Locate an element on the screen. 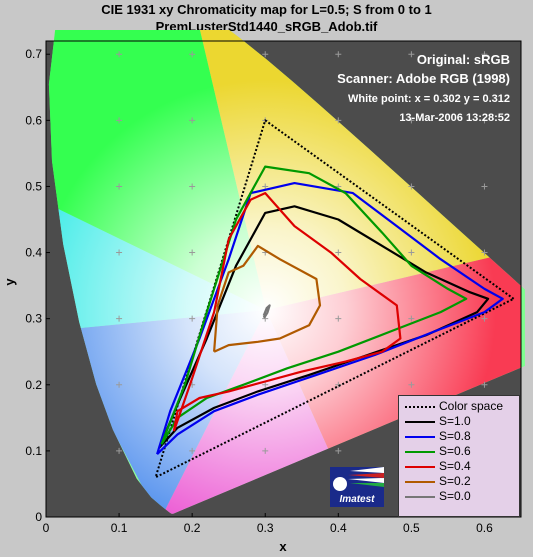 Image resolution: width=533 pixels, height=557 pixels. legend-swatch-s08 is located at coordinates (420, 437).